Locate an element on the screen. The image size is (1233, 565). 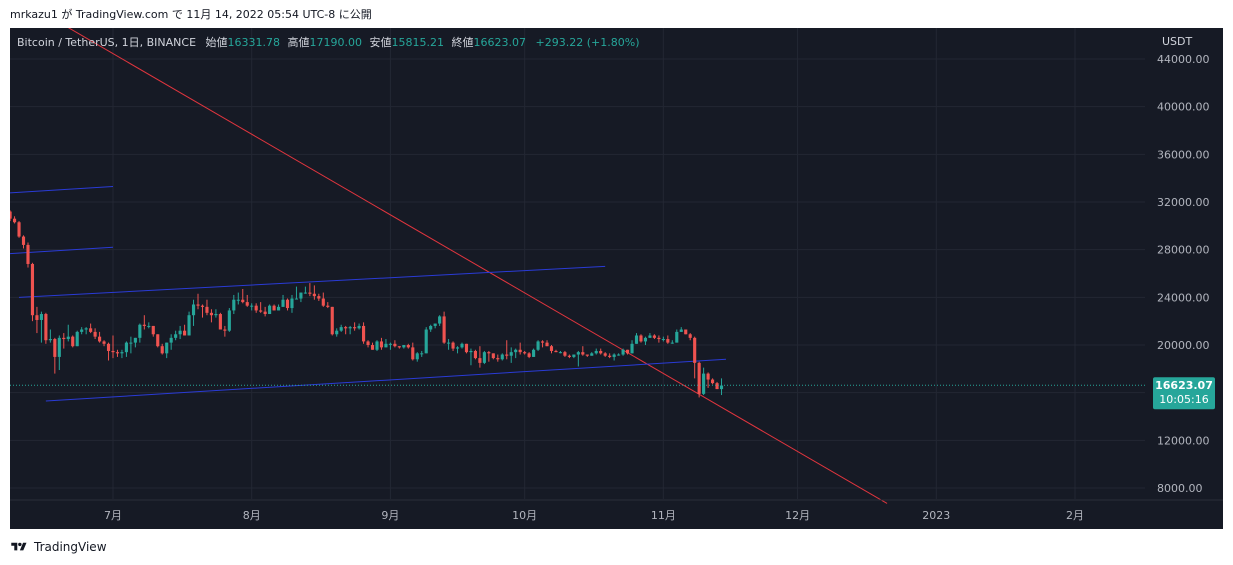
price-scale-bg is located at coordinates (1184, 263).